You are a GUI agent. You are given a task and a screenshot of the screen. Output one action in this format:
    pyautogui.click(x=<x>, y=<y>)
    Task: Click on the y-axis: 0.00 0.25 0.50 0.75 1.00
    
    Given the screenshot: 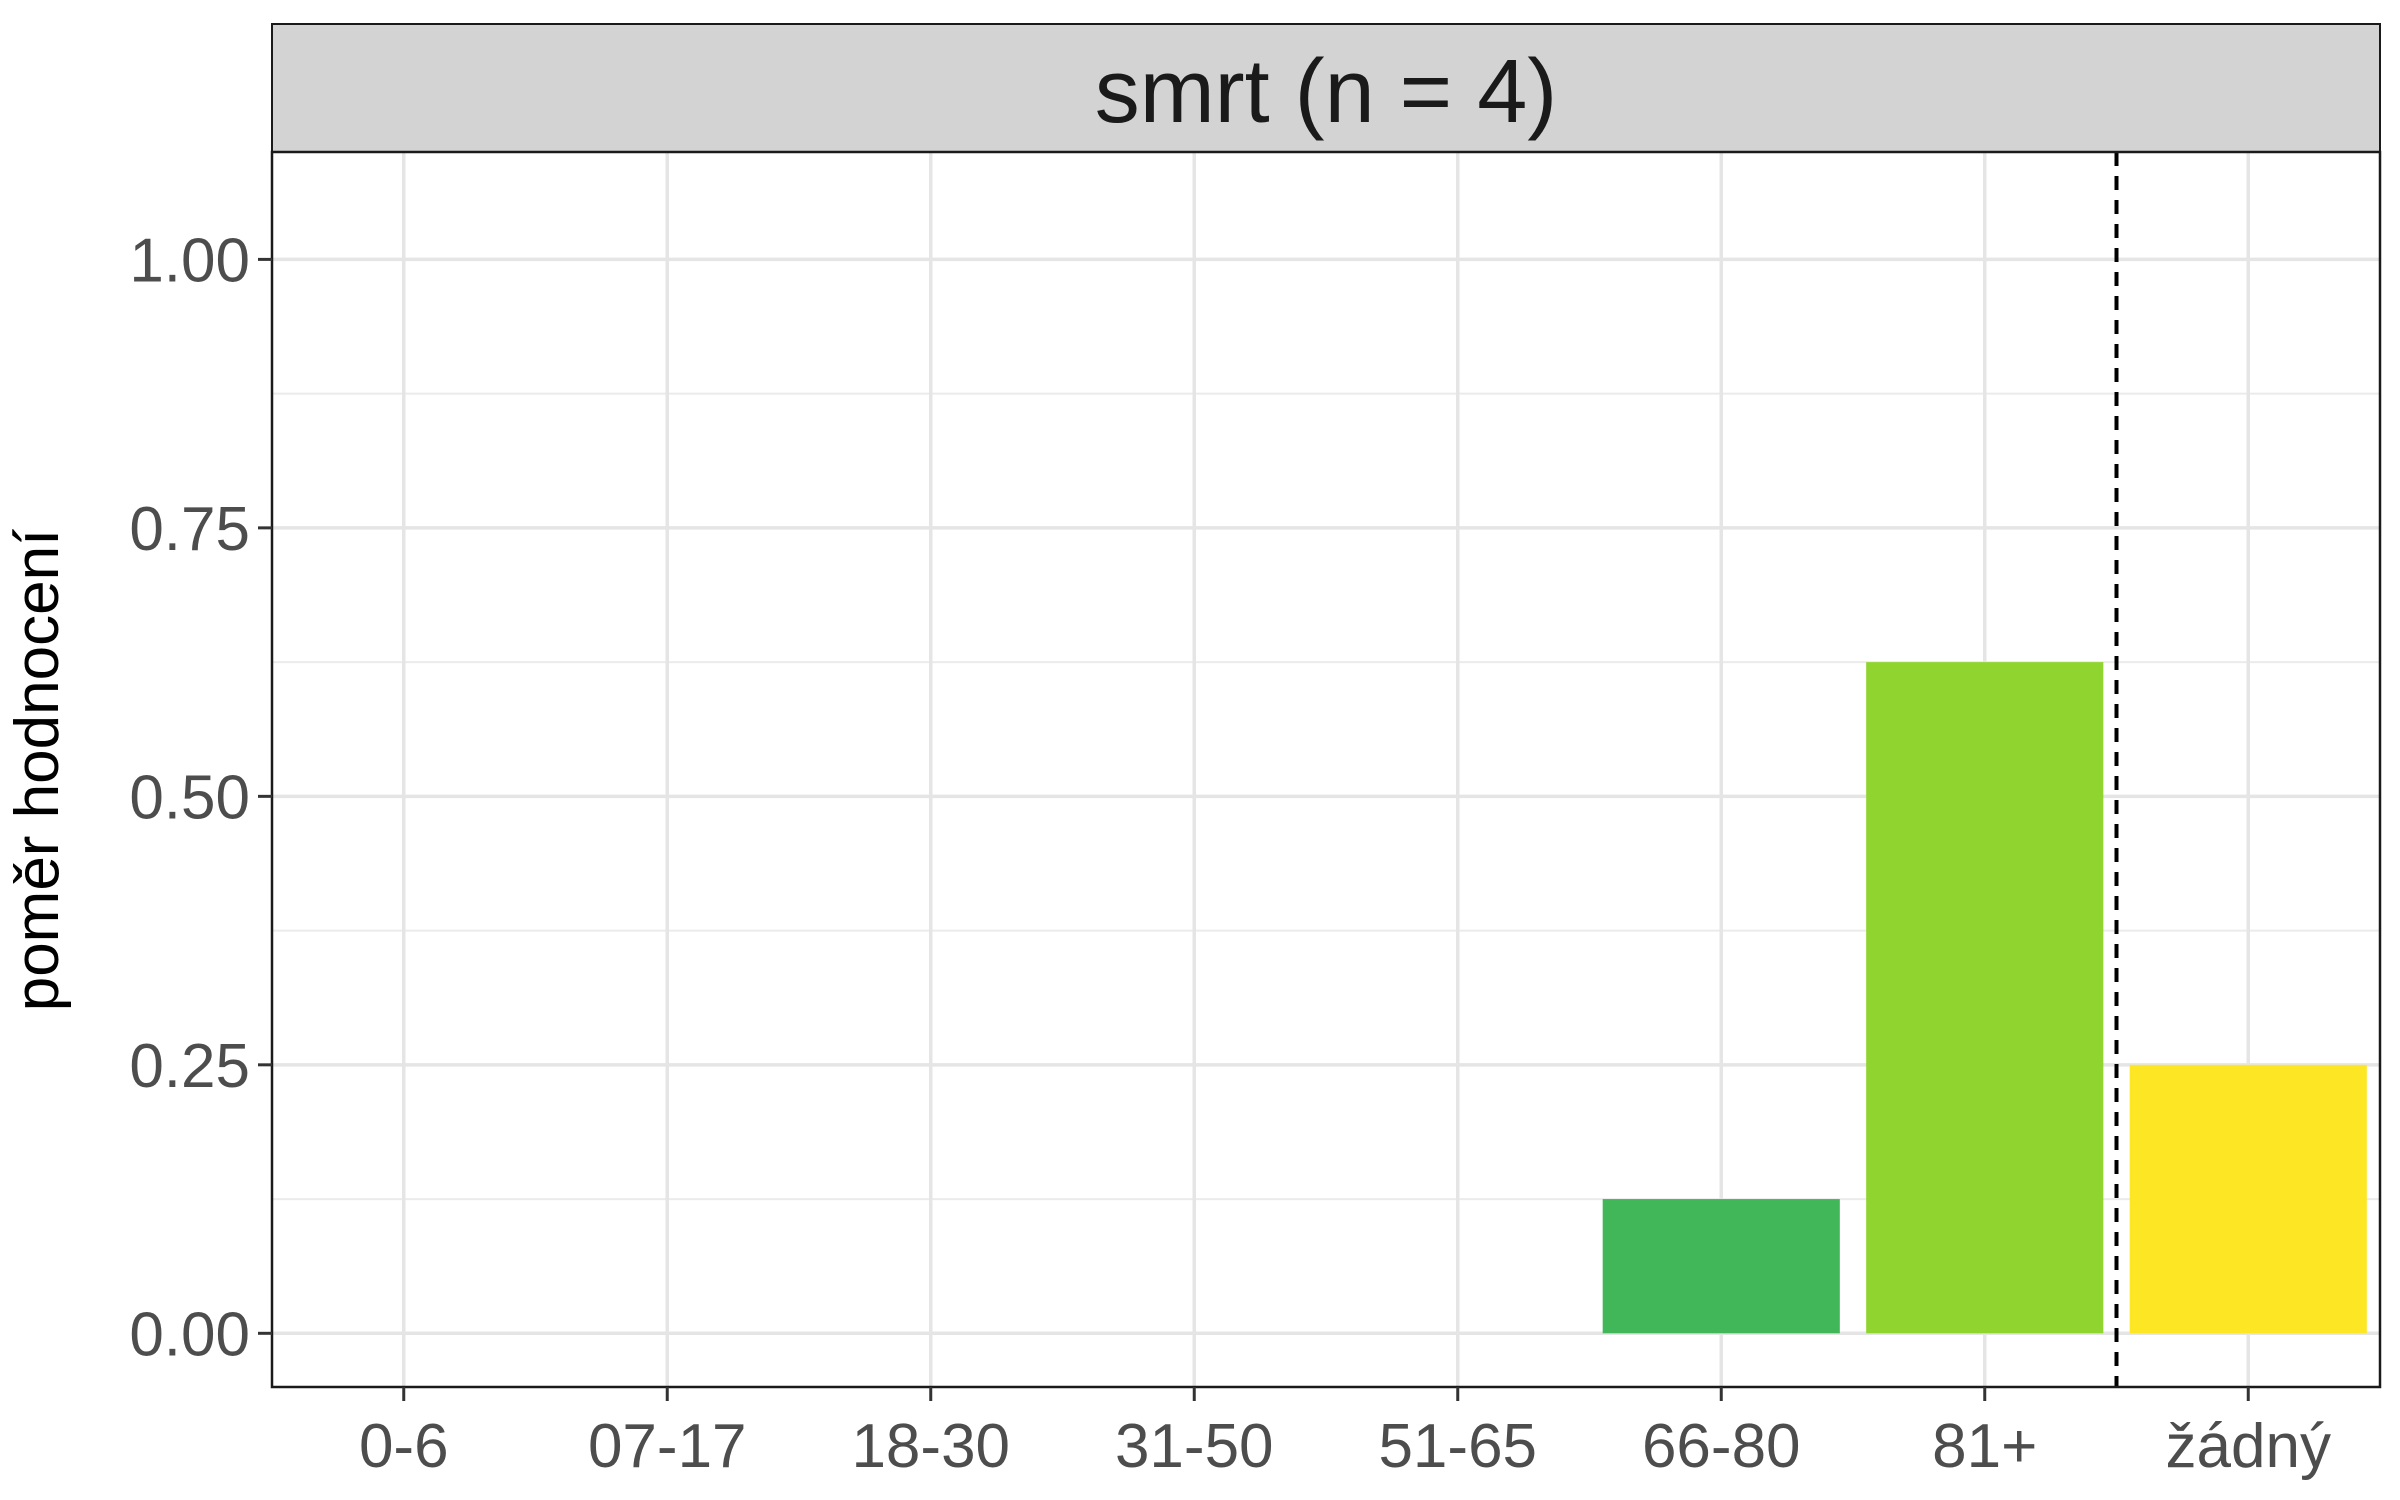 What is the action you would take?
    pyautogui.click(x=200, y=797)
    